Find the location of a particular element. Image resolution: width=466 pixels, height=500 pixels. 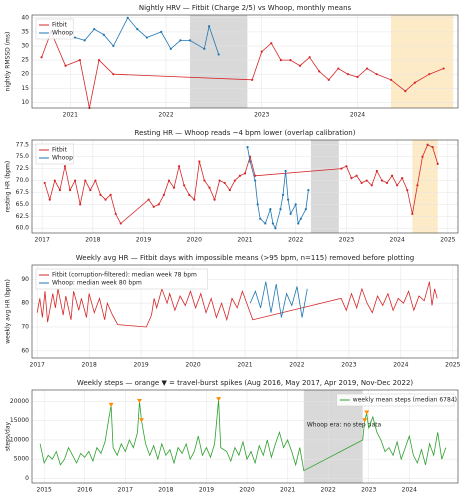

y-tick-label: 67.5 is located at coordinates (23, 192).